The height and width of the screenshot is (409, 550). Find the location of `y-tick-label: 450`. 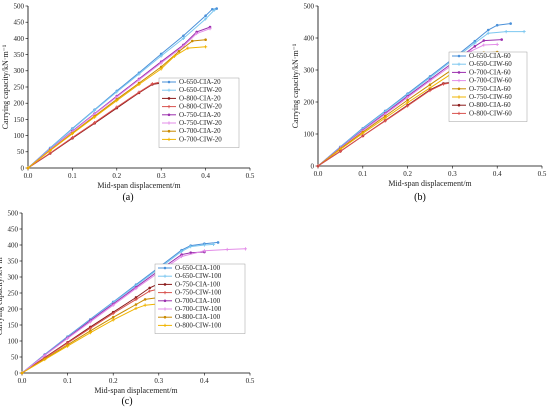

y-tick-label: 450 is located at coordinates (19, 23).